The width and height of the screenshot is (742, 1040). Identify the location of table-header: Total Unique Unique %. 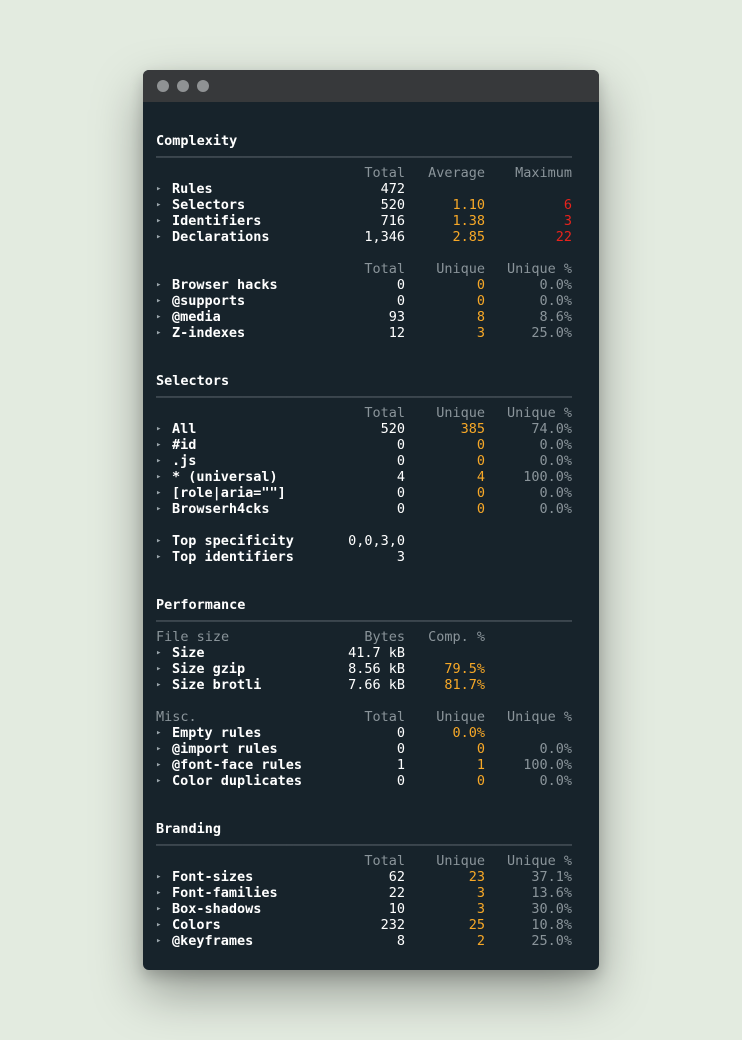
(364, 413).